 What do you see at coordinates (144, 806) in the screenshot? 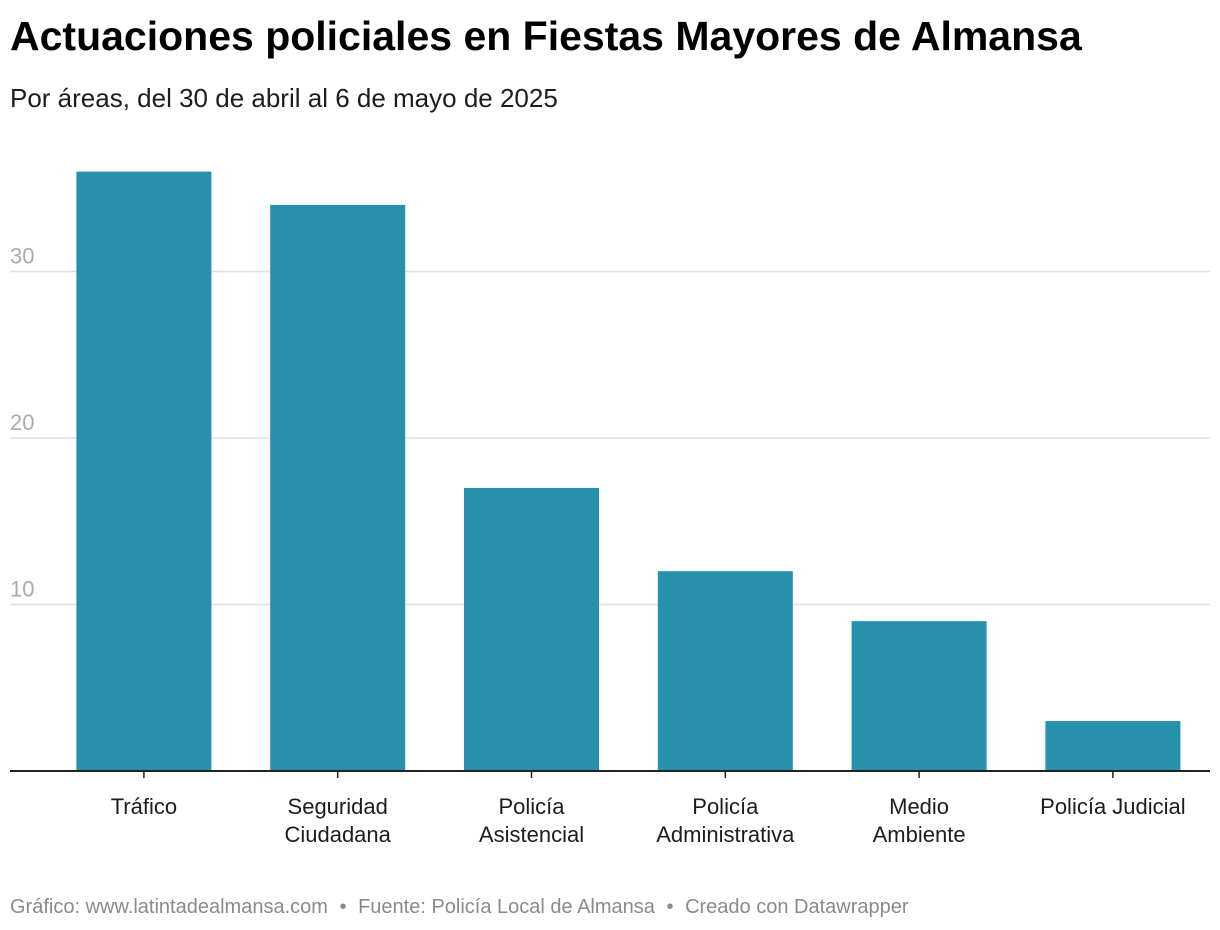
I see `x-tick-label: Tráfico` at bounding box center [144, 806].